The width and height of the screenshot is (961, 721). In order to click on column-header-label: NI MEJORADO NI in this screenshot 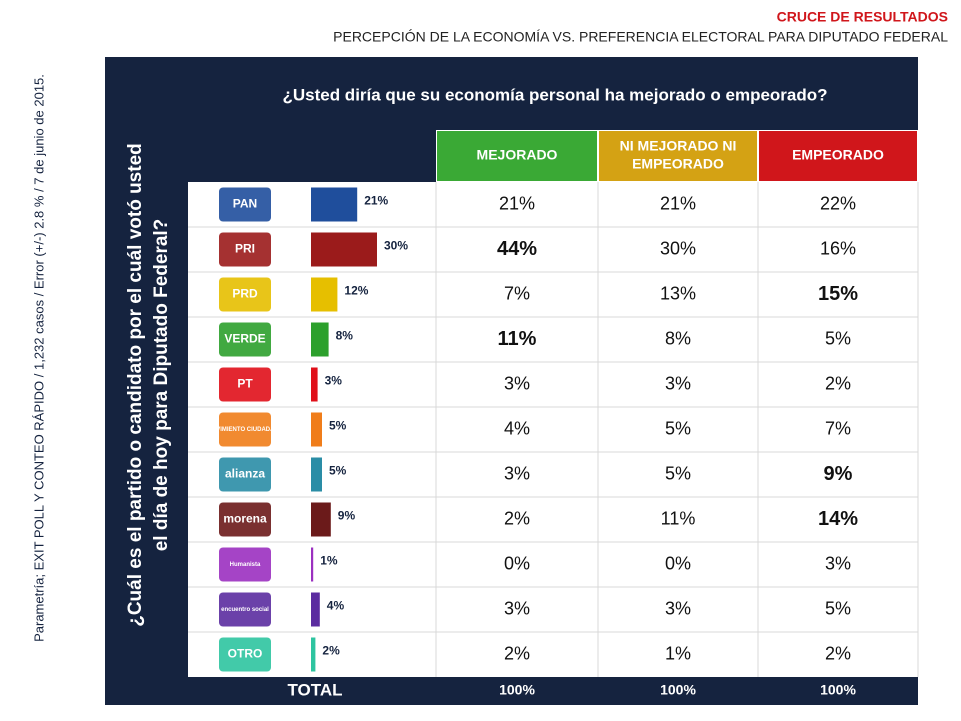, I will do `click(678, 146)`.